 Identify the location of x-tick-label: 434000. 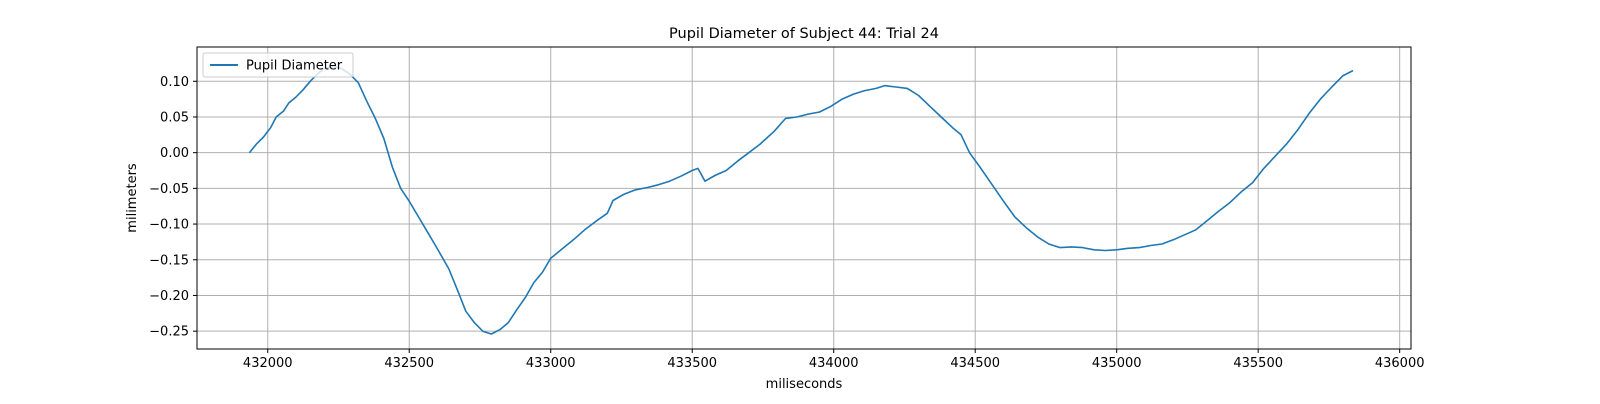
(834, 363).